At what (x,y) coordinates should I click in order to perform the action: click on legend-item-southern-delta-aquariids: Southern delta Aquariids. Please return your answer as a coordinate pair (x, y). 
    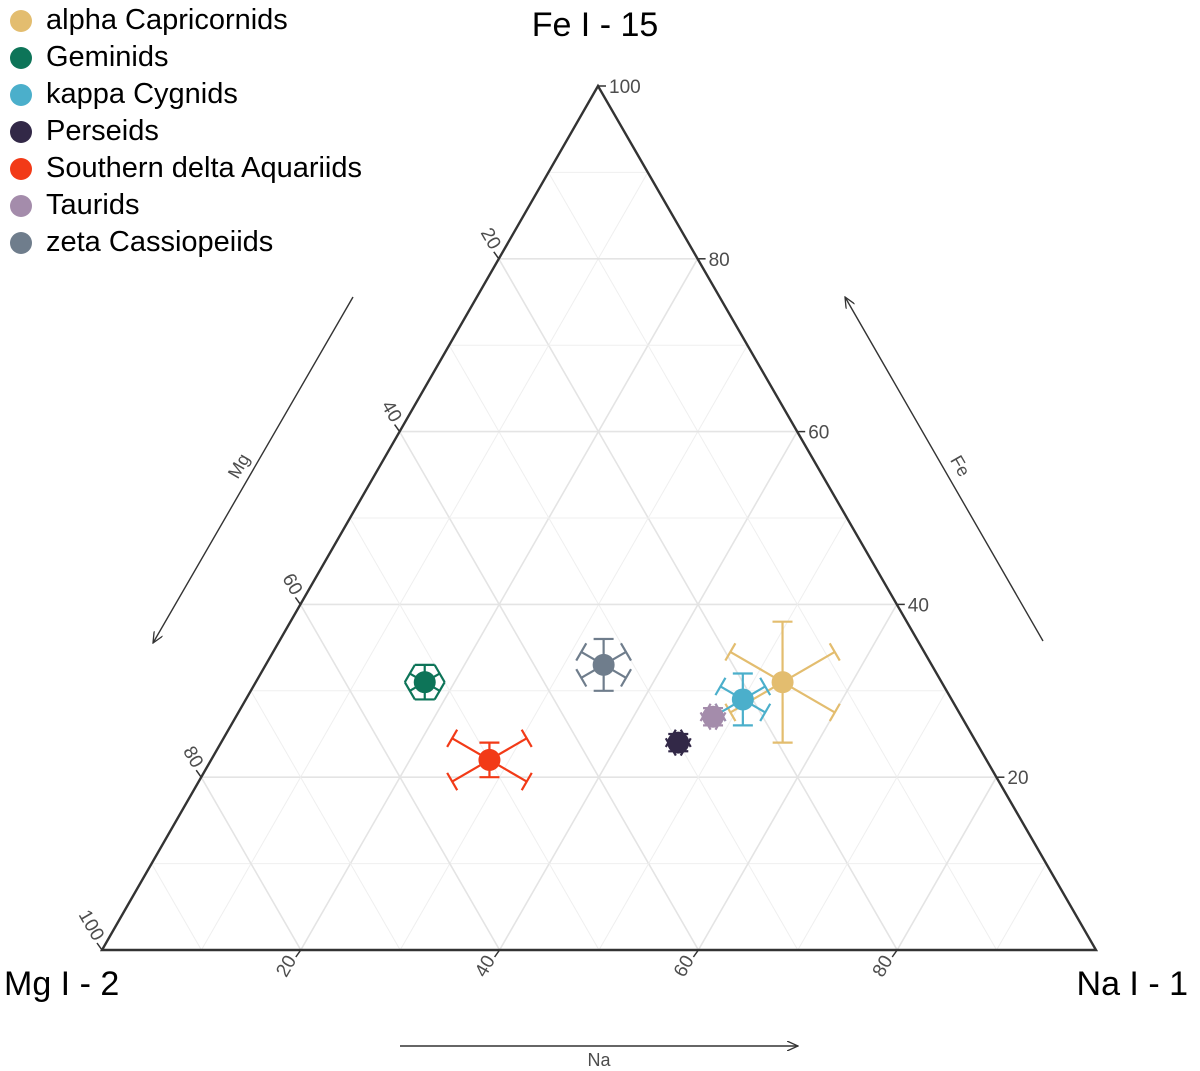
    Looking at the image, I should click on (183, 168).